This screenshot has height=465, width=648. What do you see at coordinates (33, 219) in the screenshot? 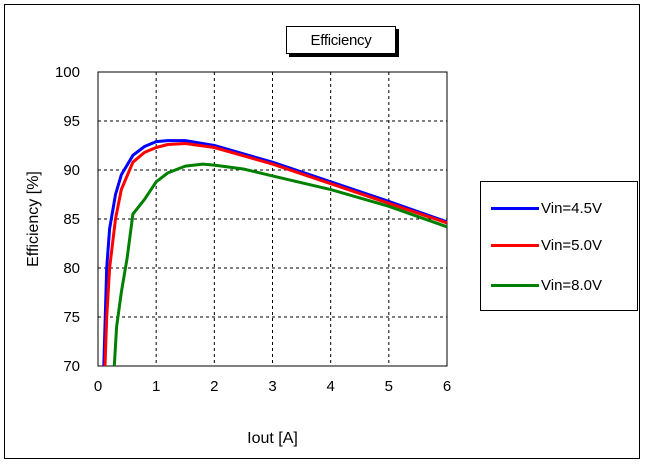
I see `y-axis-label: Efficiency [%]` at bounding box center [33, 219].